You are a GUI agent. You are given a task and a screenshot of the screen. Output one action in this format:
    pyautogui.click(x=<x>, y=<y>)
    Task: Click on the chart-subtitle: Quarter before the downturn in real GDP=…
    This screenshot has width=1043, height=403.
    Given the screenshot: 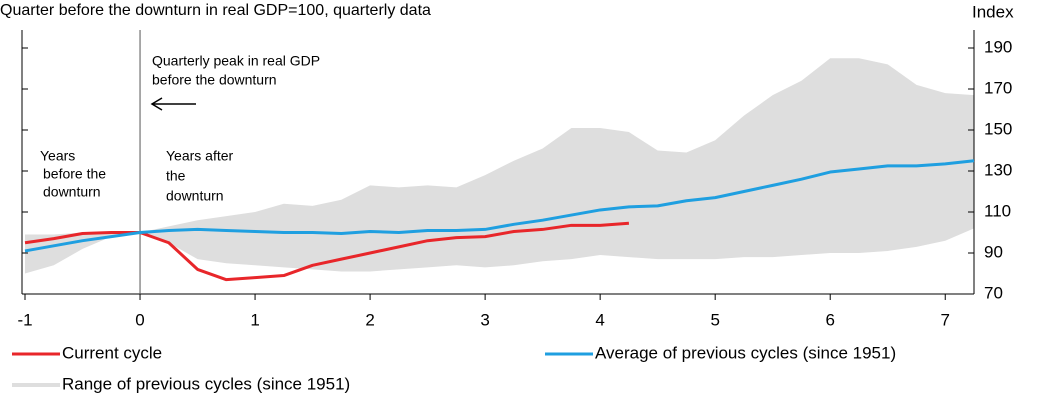 What is the action you would take?
    pyautogui.click(x=215, y=10)
    